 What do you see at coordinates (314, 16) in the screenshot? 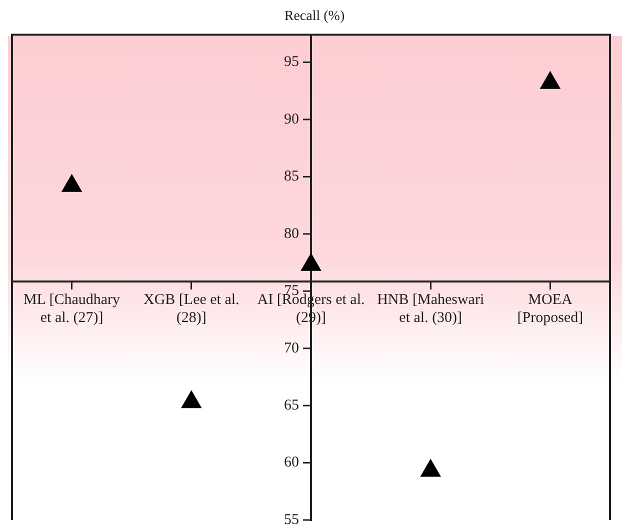
I see `y-axis-title: Recall (%)` at bounding box center [314, 16].